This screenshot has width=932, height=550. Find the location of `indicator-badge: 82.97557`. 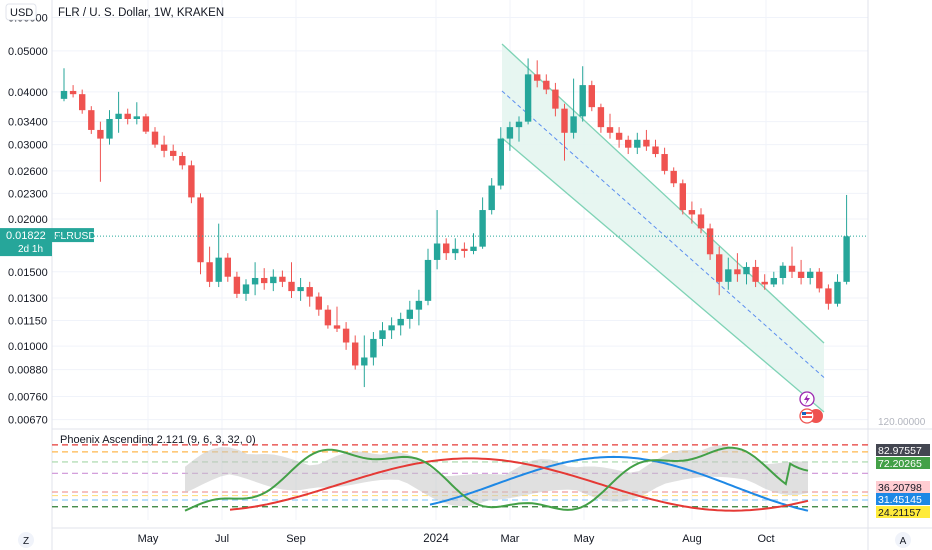

indicator-badge: 82.97557 is located at coordinates (903, 450).